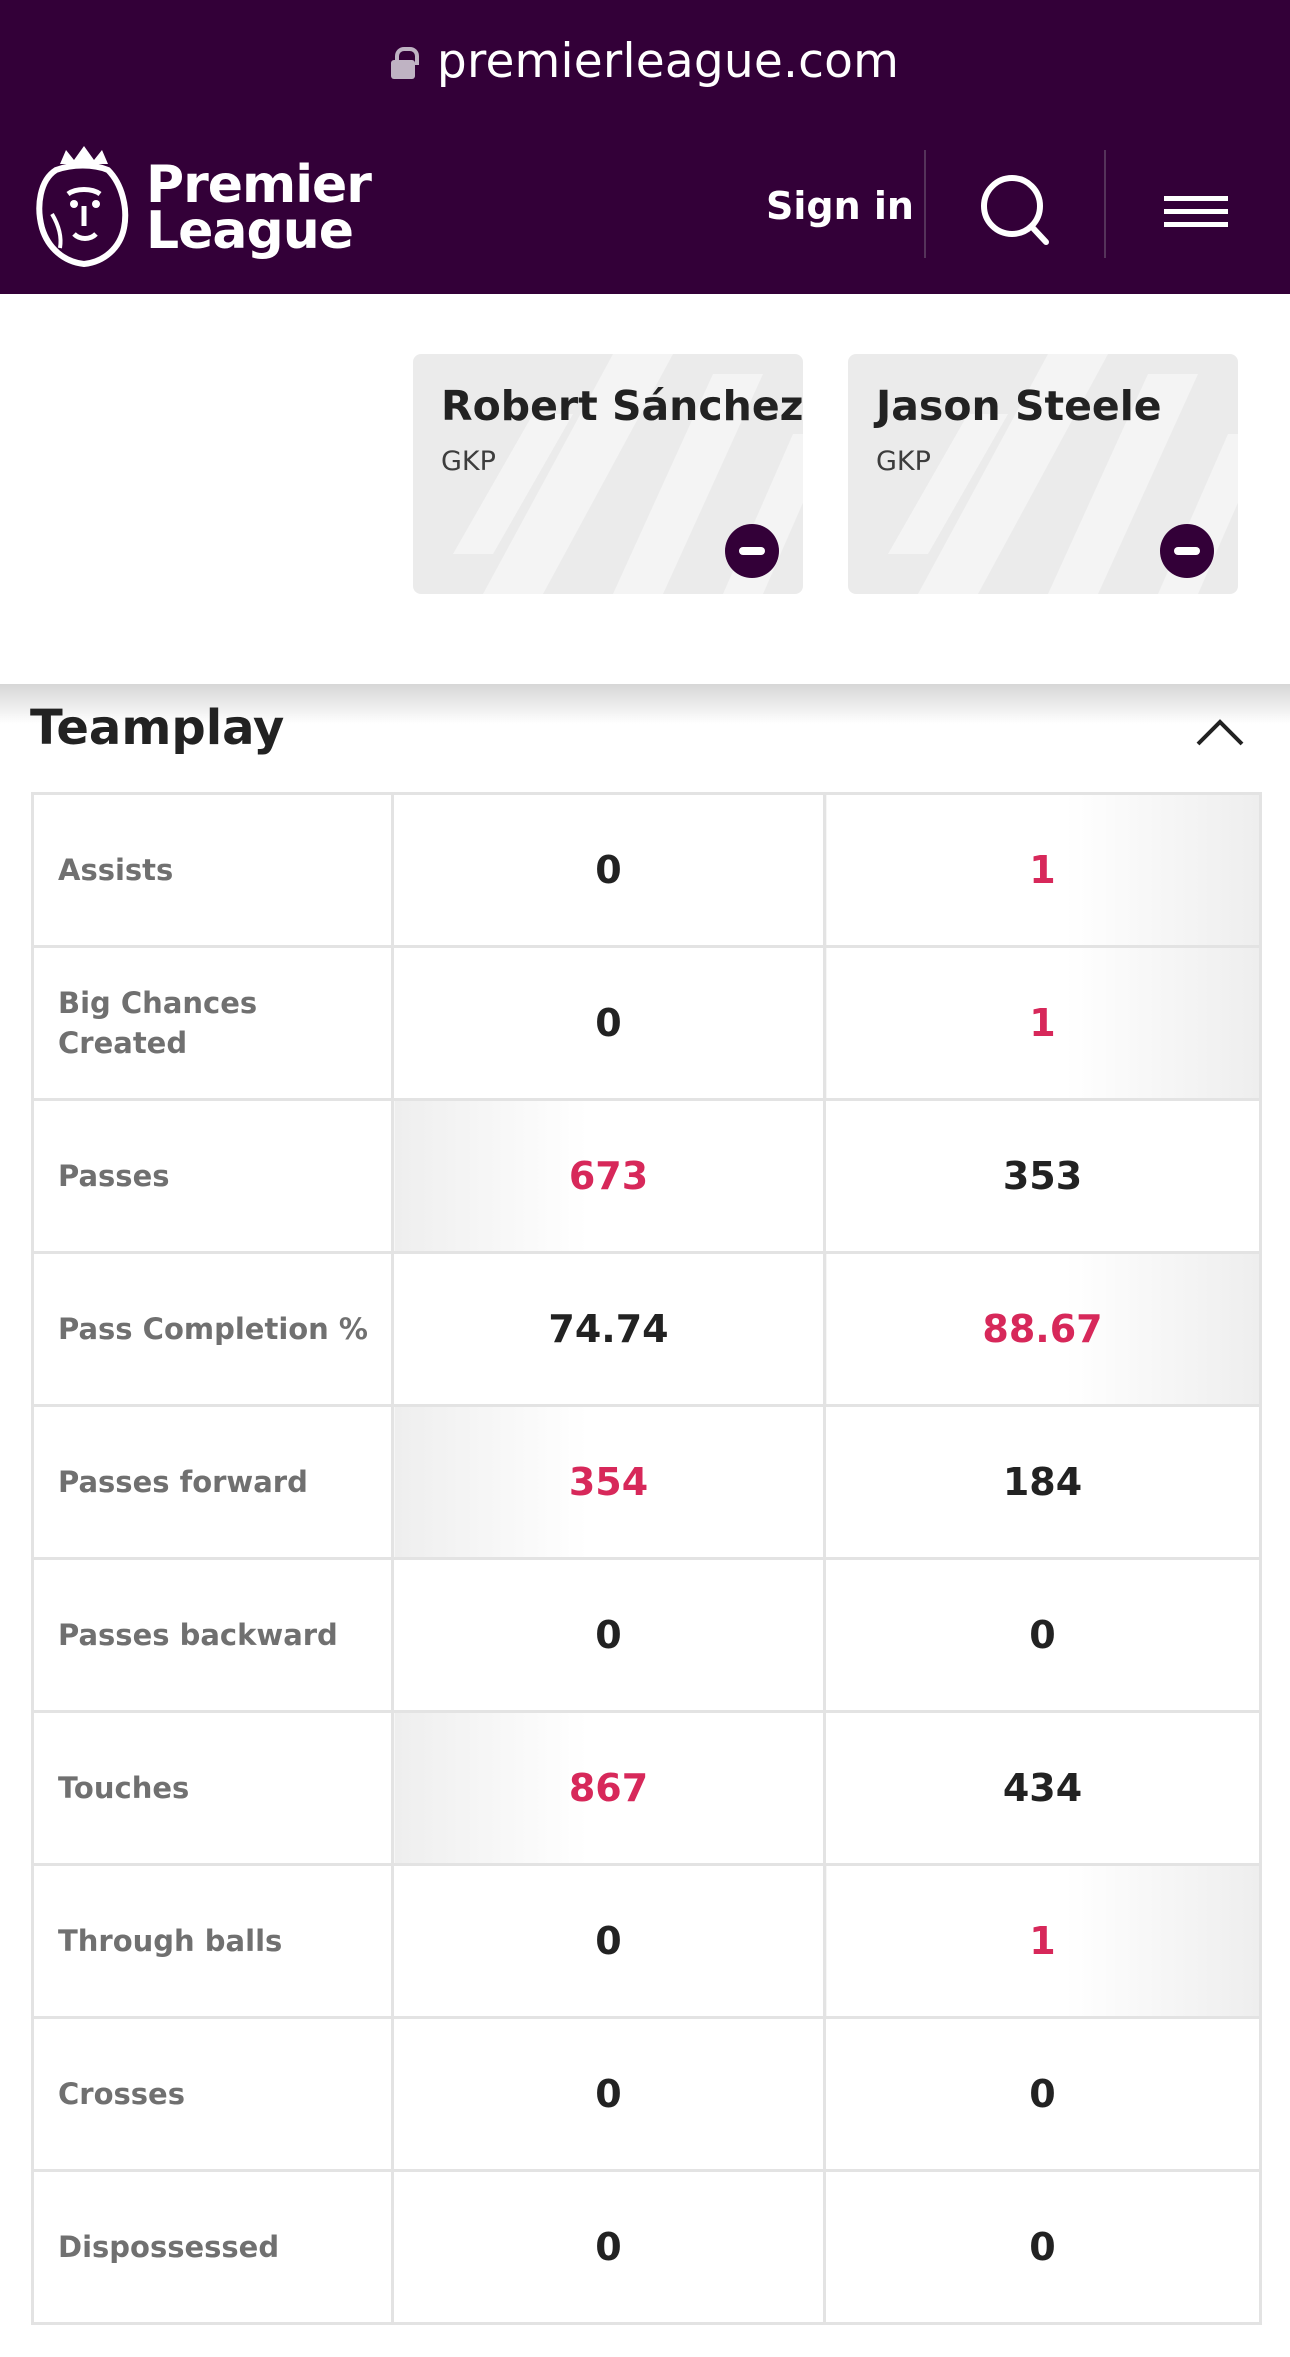  Describe the element at coordinates (212, 1941) in the screenshot. I see `stat-label: Through balls` at that location.